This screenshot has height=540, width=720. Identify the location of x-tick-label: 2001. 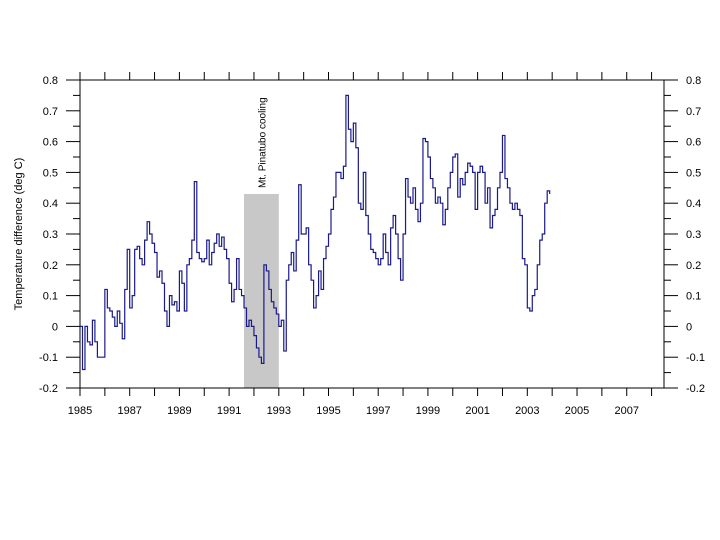
(477, 411).